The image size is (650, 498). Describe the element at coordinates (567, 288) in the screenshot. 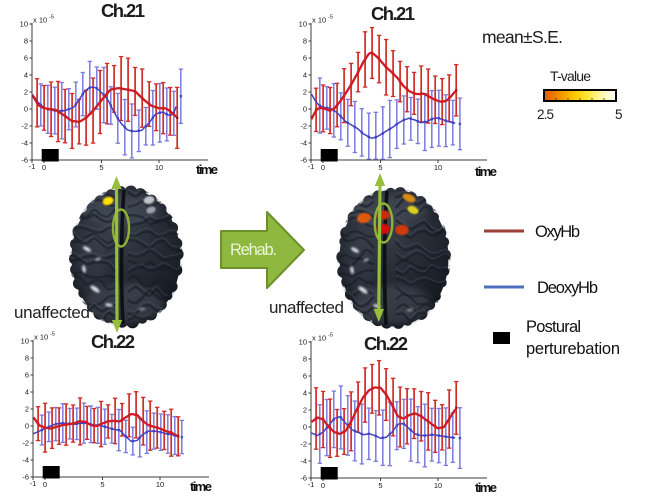

I see `svg-text: DeoxyHb` at that location.